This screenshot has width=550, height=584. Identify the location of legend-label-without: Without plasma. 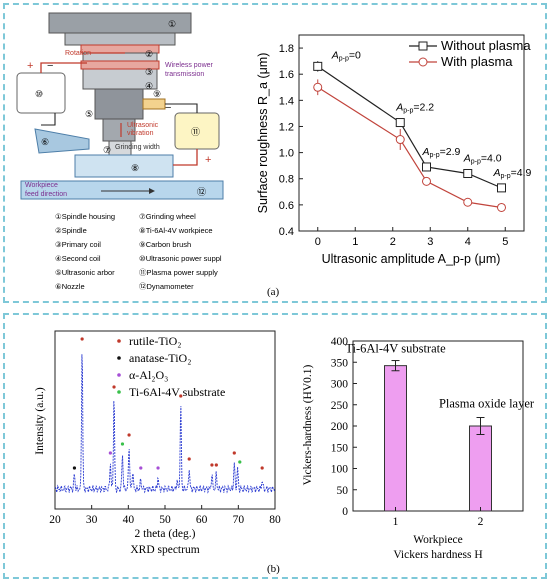
(486, 45).